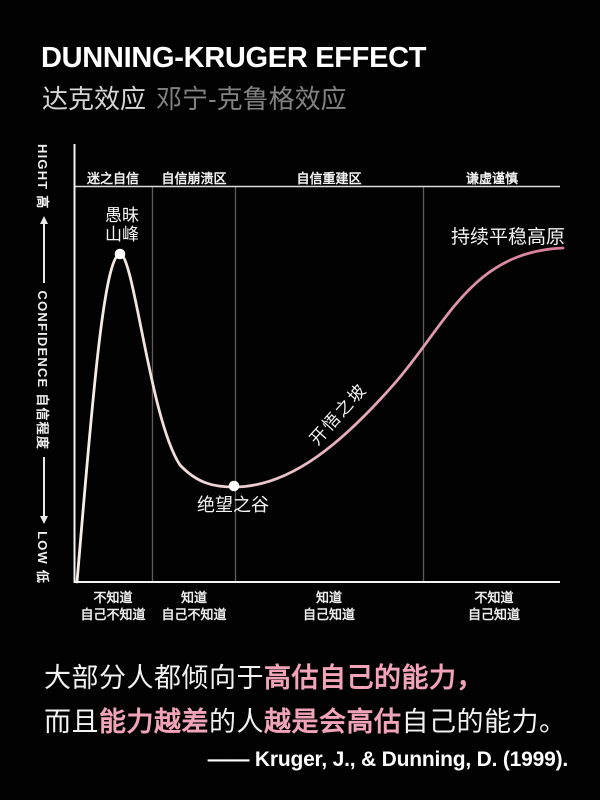 This screenshot has height=800, width=600. I want to click on y-axis-mid-label: CONFIDENCE 自信程度, so click(43, 370).